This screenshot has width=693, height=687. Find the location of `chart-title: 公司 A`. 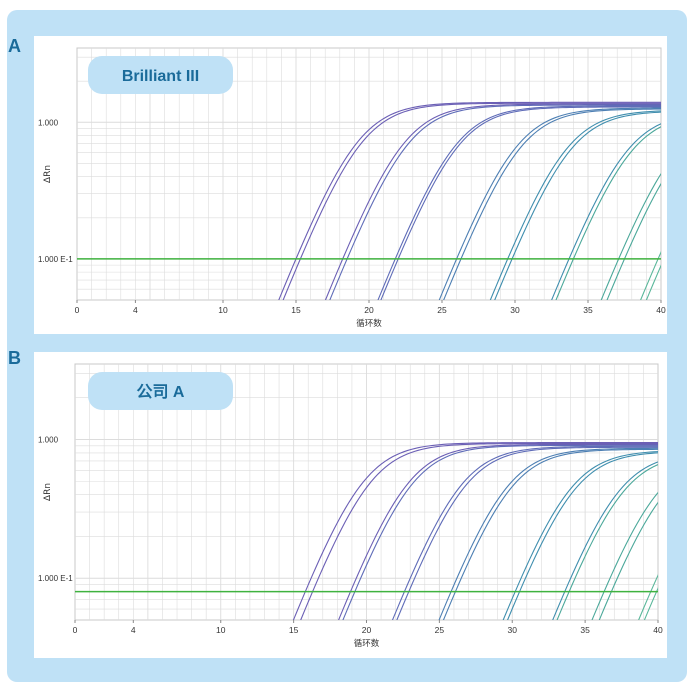

chart-title: 公司 A is located at coordinates (160, 392).